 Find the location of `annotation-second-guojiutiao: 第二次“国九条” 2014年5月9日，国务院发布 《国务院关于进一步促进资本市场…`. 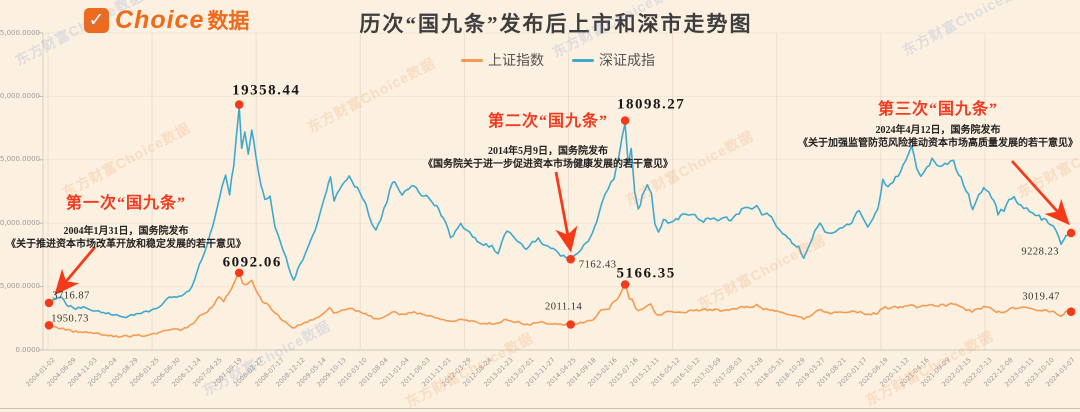

annotation-second-guojiutiao: 第二次“国九条” 2014年5月9日，国务院发布 《国务院关于进一步促进资本市场… is located at coordinates (548, 139).